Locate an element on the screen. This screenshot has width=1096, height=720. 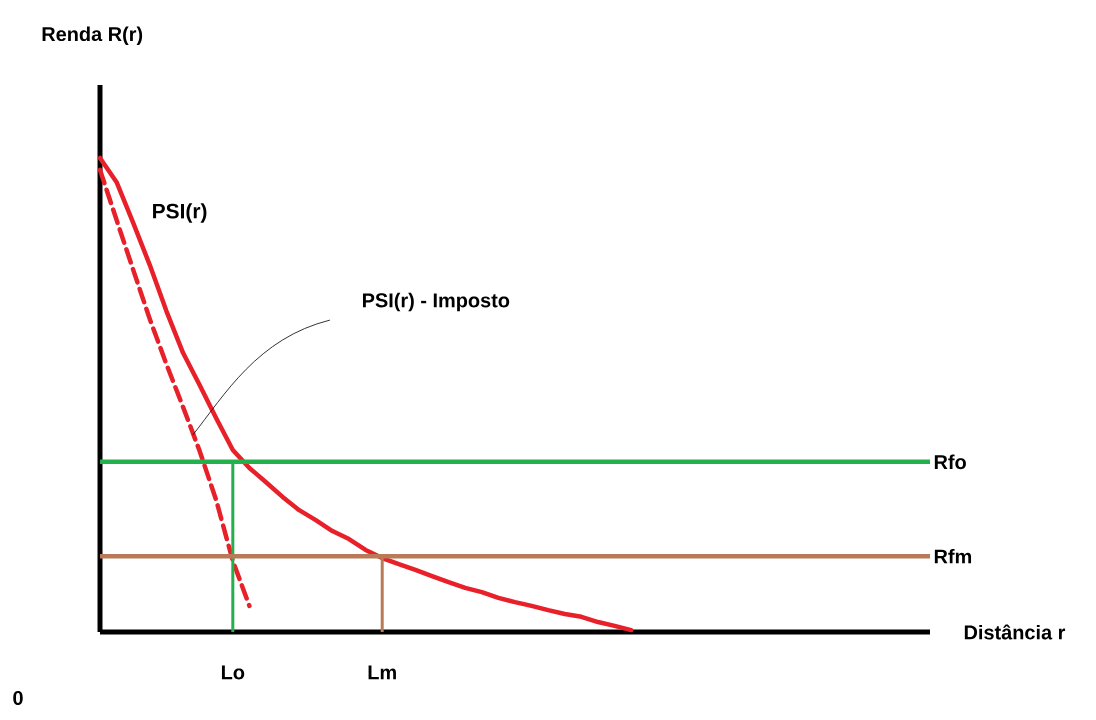
ref-line-label: Rfo is located at coordinates (950, 462).